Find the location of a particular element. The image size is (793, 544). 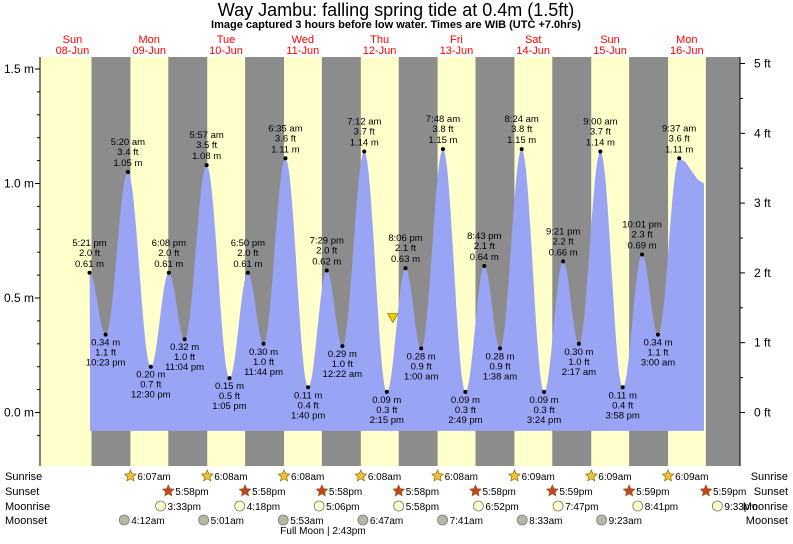

event-time: 7:47pm is located at coordinates (581, 507).